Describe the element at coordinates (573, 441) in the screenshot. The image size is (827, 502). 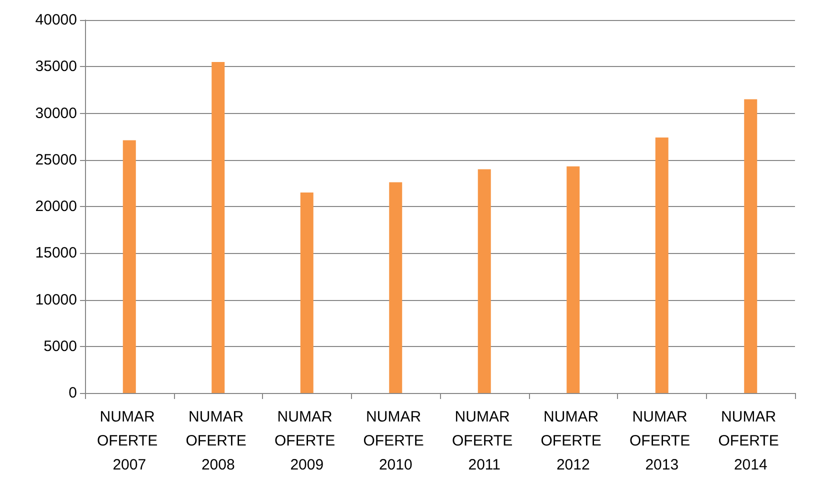
I see `x-tick-label: NUMAR OFERTE 2012` at that location.